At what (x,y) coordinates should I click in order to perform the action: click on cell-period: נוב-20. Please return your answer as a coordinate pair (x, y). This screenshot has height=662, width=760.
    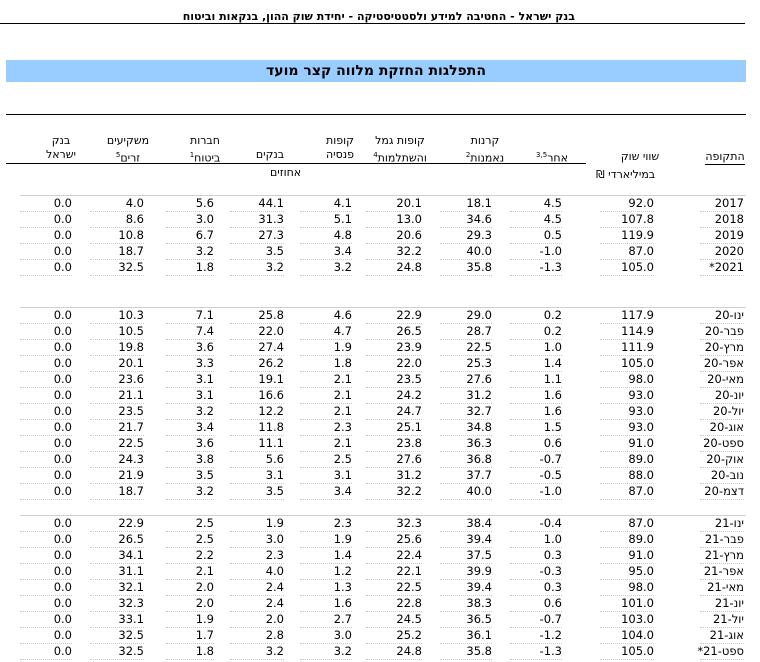
    Looking at the image, I should click on (722, 476).